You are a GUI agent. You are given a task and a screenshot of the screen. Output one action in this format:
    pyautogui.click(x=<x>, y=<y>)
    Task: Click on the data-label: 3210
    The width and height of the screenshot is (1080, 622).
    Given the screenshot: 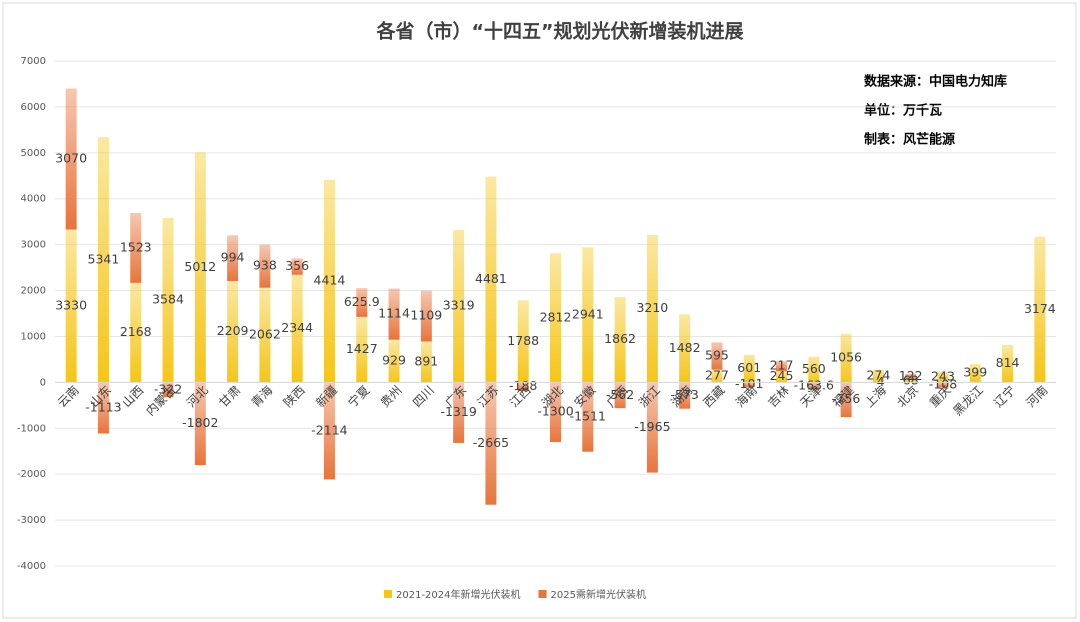 What is the action you would take?
    pyautogui.click(x=652, y=307)
    